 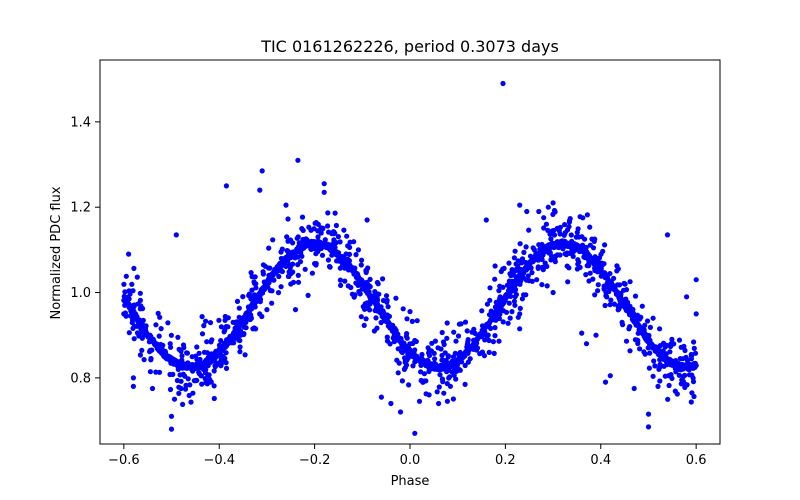 What do you see at coordinates (219, 460) in the screenshot?
I see `x-tick-label: −0.4` at bounding box center [219, 460].